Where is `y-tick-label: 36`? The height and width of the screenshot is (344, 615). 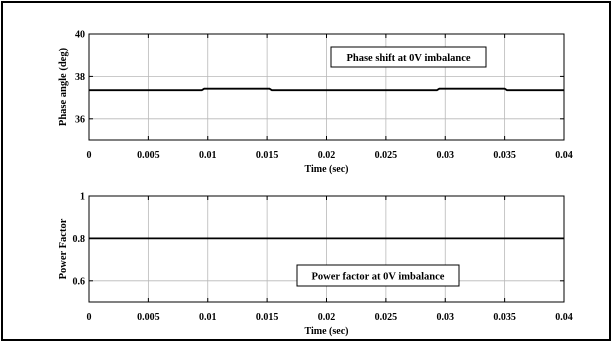
y-tick-label: 36 is located at coordinates (80, 119).